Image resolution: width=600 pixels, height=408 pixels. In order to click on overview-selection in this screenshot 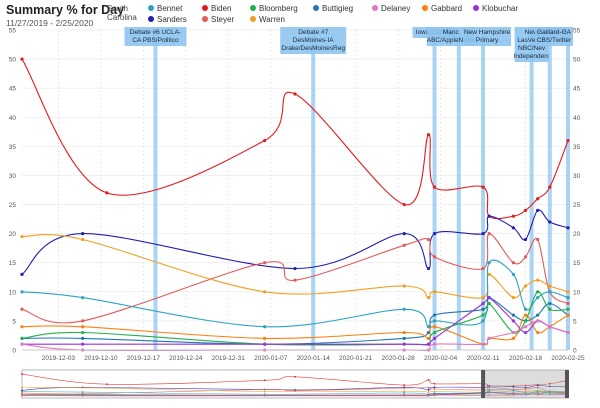, I will do `click(525, 384)`.